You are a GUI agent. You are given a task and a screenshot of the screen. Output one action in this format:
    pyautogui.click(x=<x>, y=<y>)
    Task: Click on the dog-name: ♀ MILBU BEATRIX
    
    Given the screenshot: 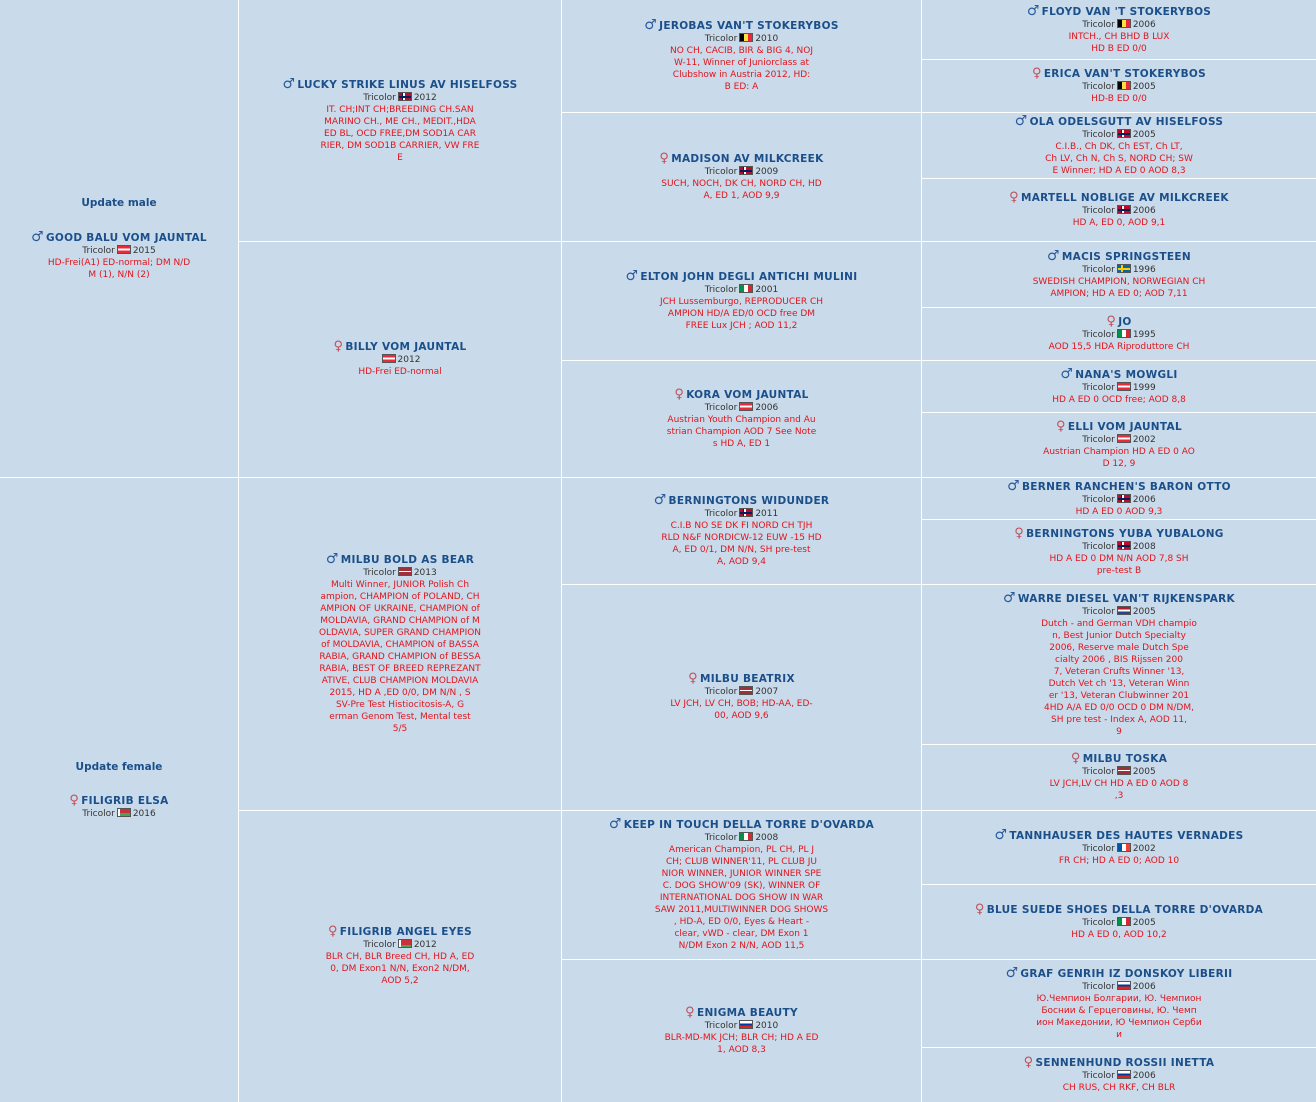 What is the action you would take?
    pyautogui.click(x=741, y=678)
    